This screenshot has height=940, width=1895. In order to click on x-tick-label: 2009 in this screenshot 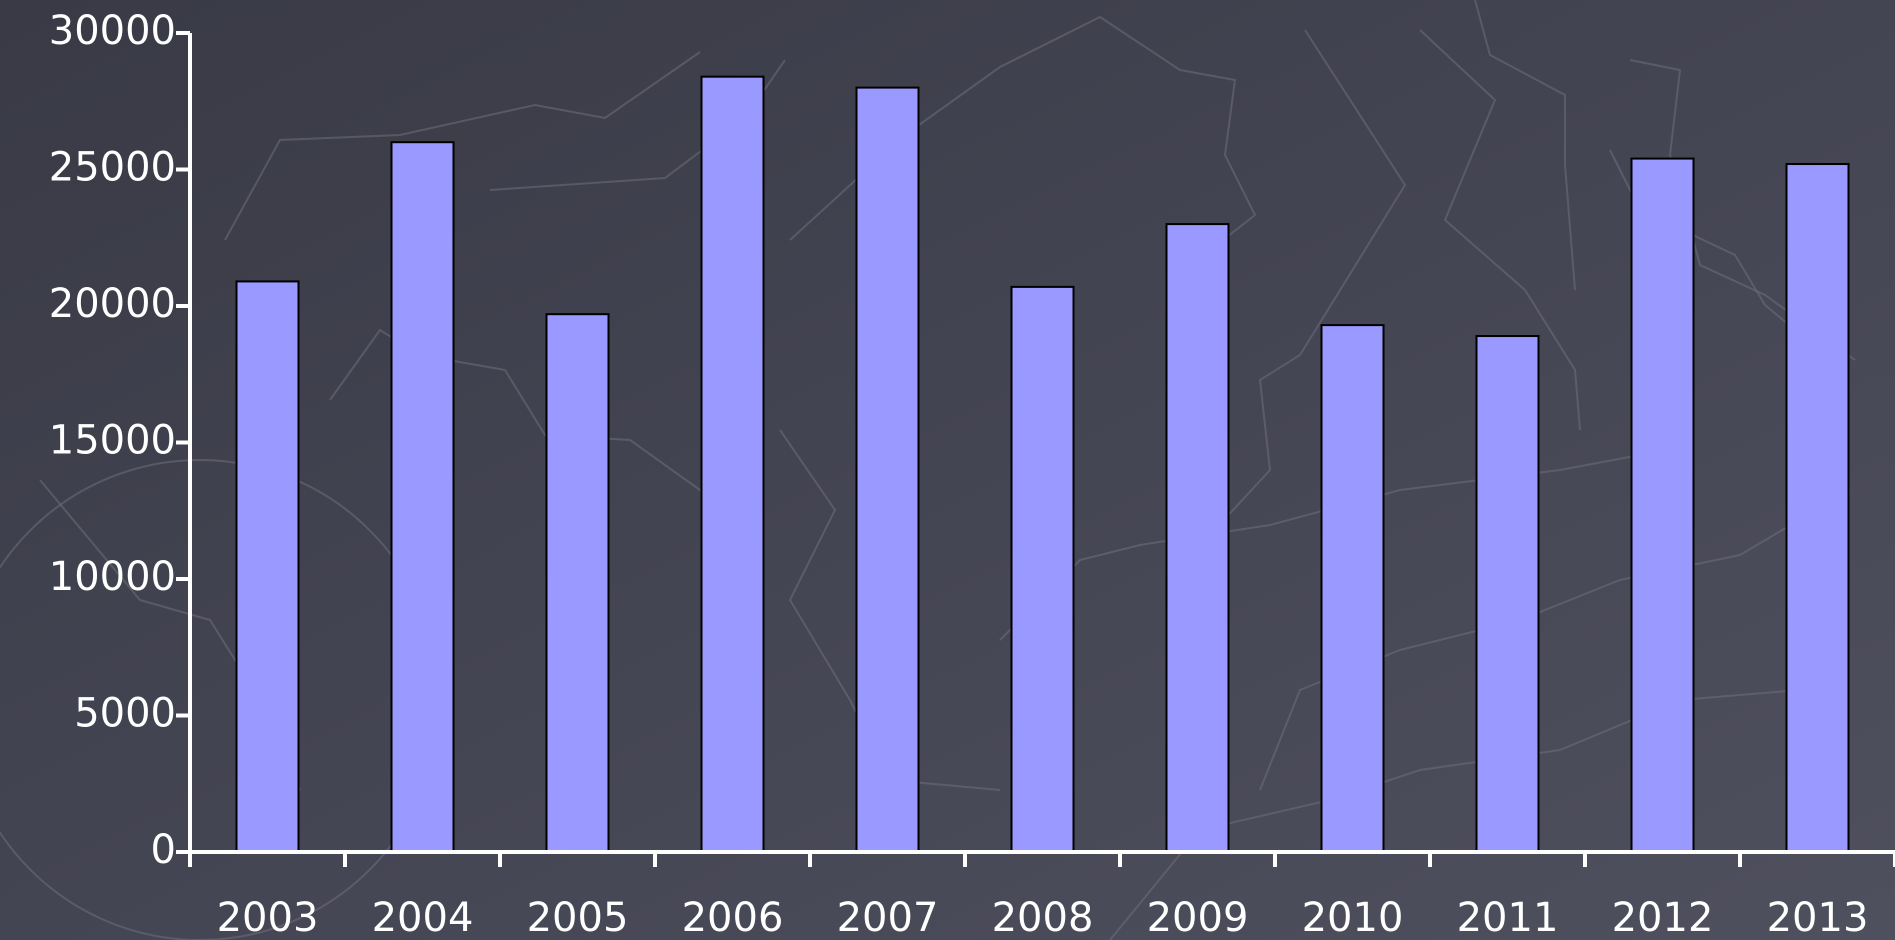, I will do `click(1198, 917)`.